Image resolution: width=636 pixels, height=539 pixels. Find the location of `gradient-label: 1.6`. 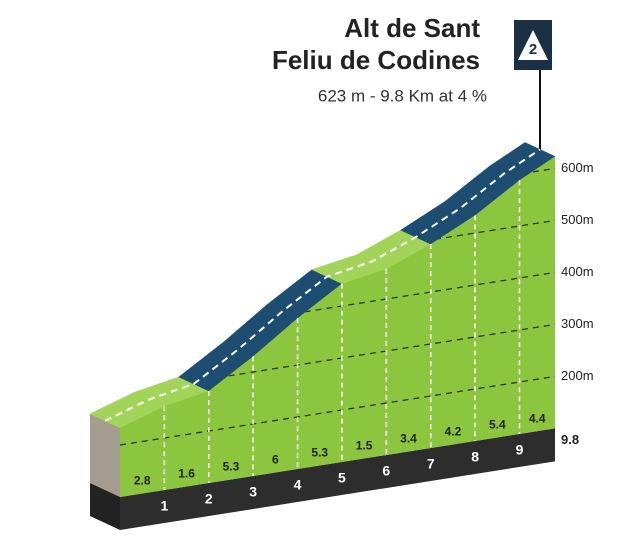

gradient-label: 1.6 is located at coordinates (186, 474).